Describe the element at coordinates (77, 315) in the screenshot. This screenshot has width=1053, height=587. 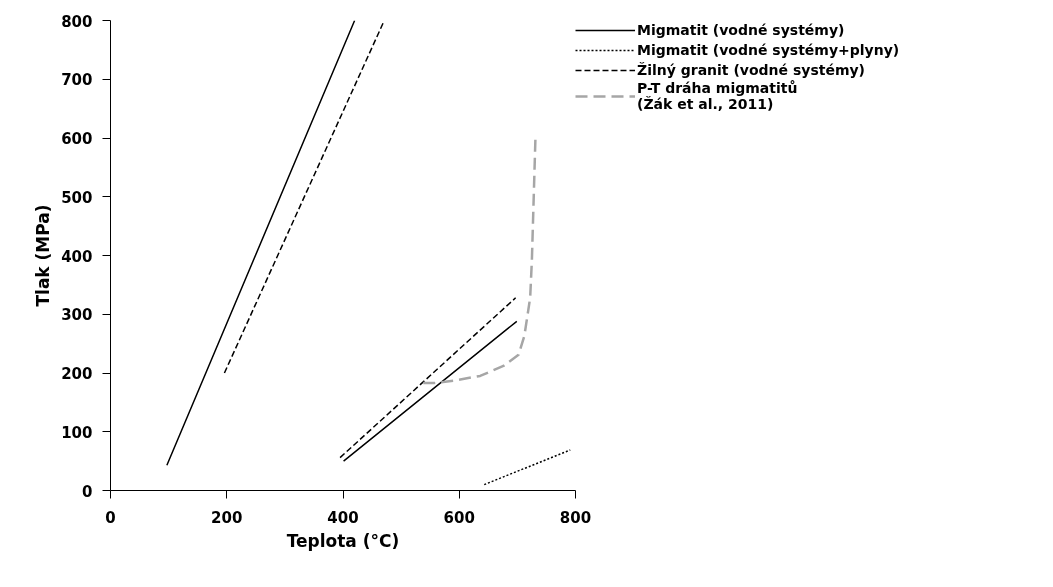
I see `y-tick-label: 300` at that location.